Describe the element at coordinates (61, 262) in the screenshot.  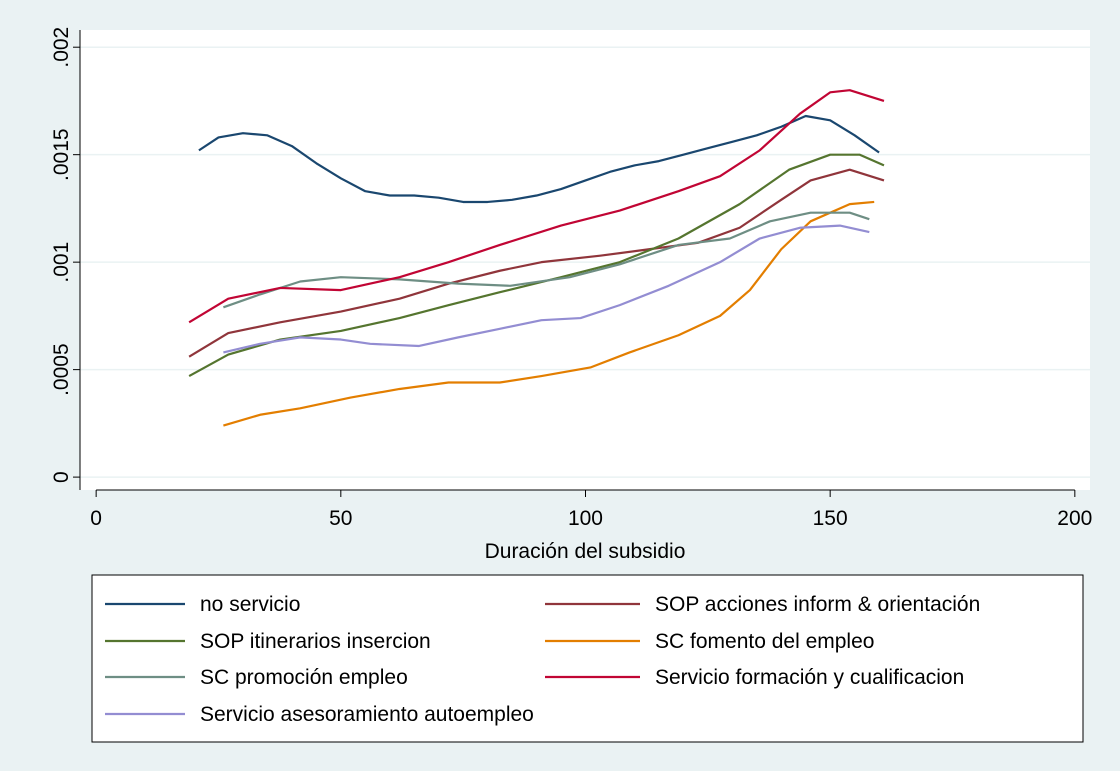
I see `y-tick-label: .001` at that location.